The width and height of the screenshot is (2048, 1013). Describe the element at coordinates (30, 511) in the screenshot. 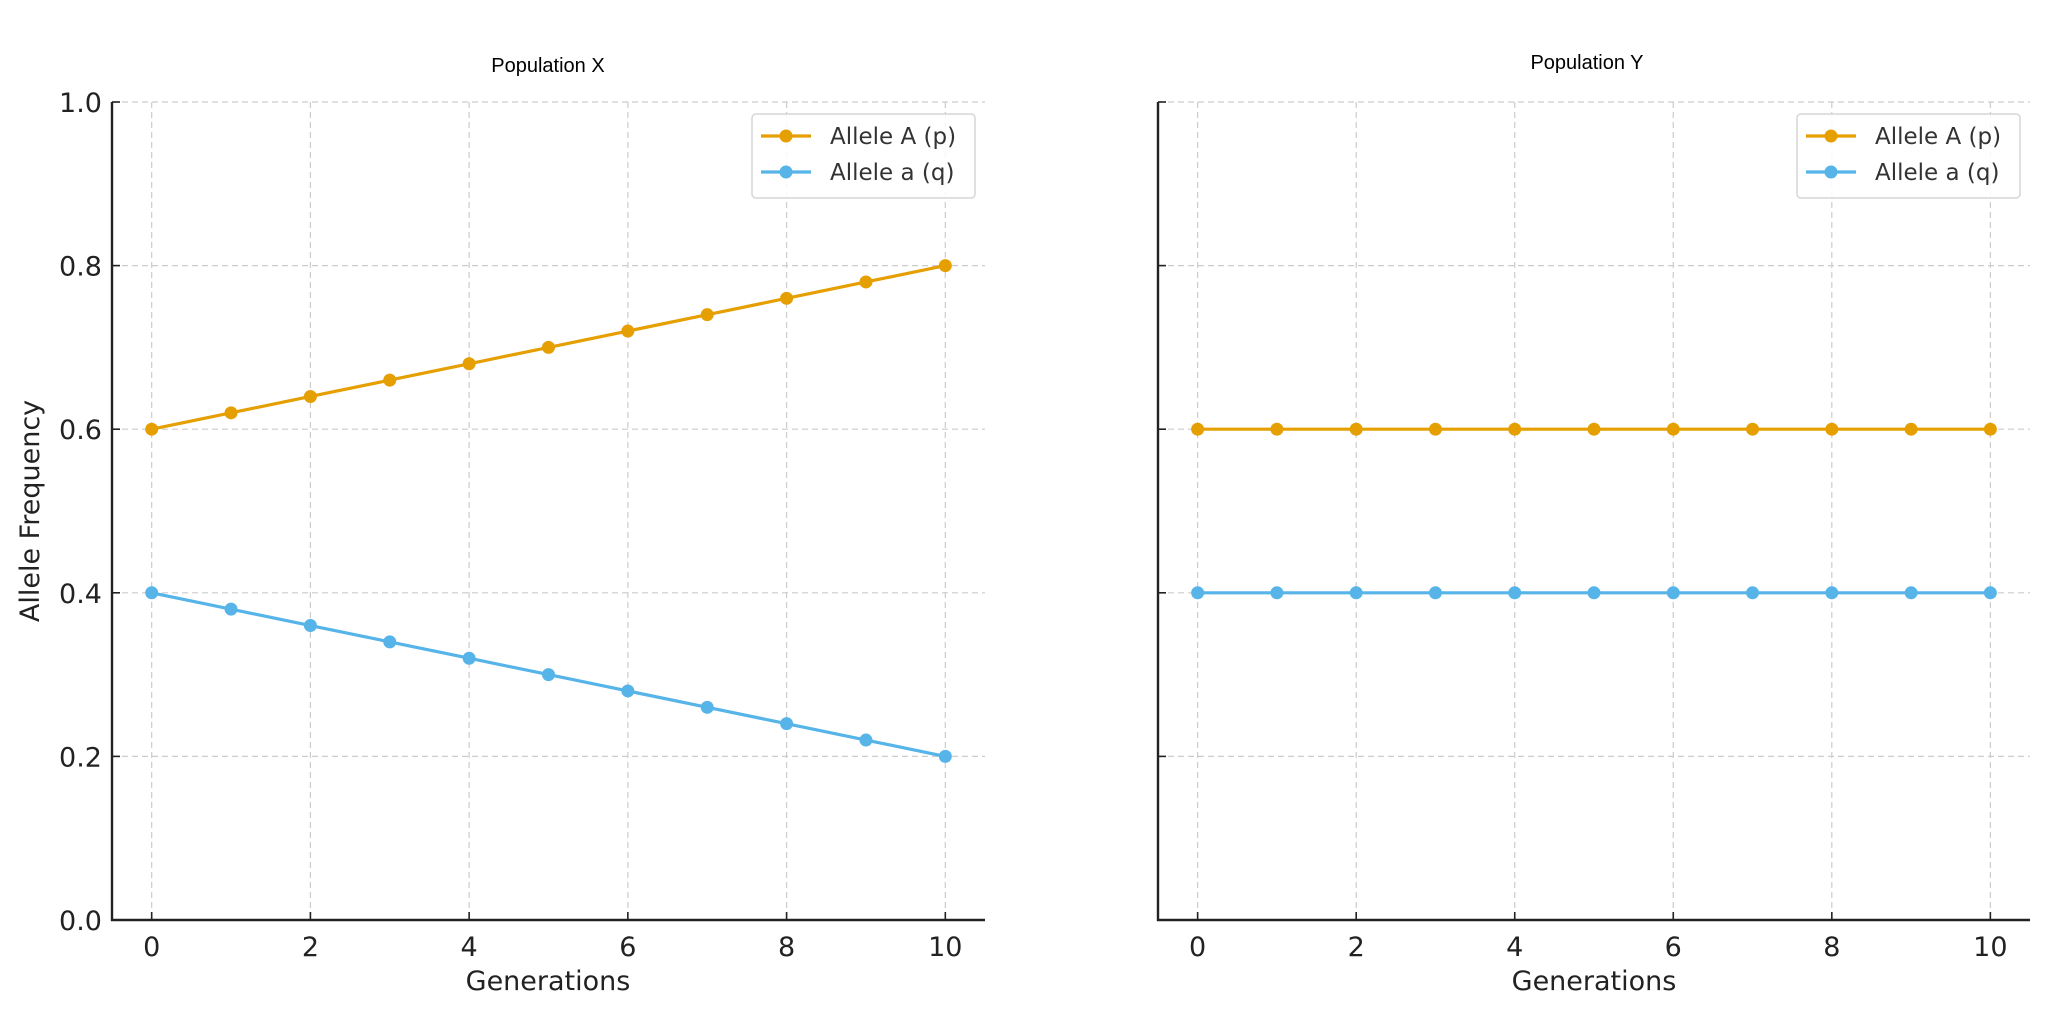

I see `y-axis-label: Allele Frequency` at that location.